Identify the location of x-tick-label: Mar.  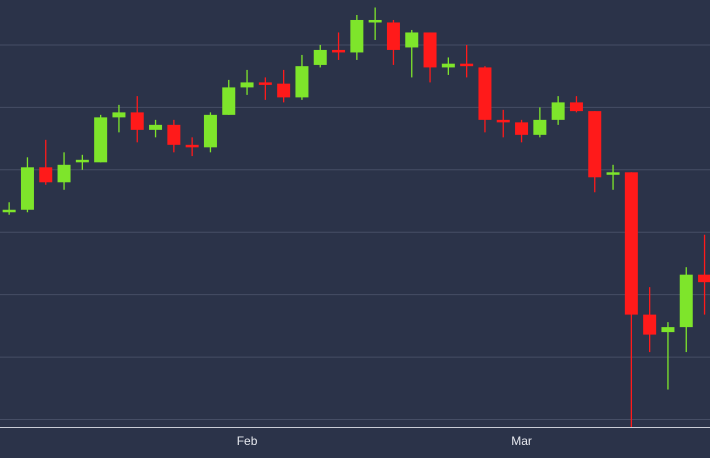
(521, 441).